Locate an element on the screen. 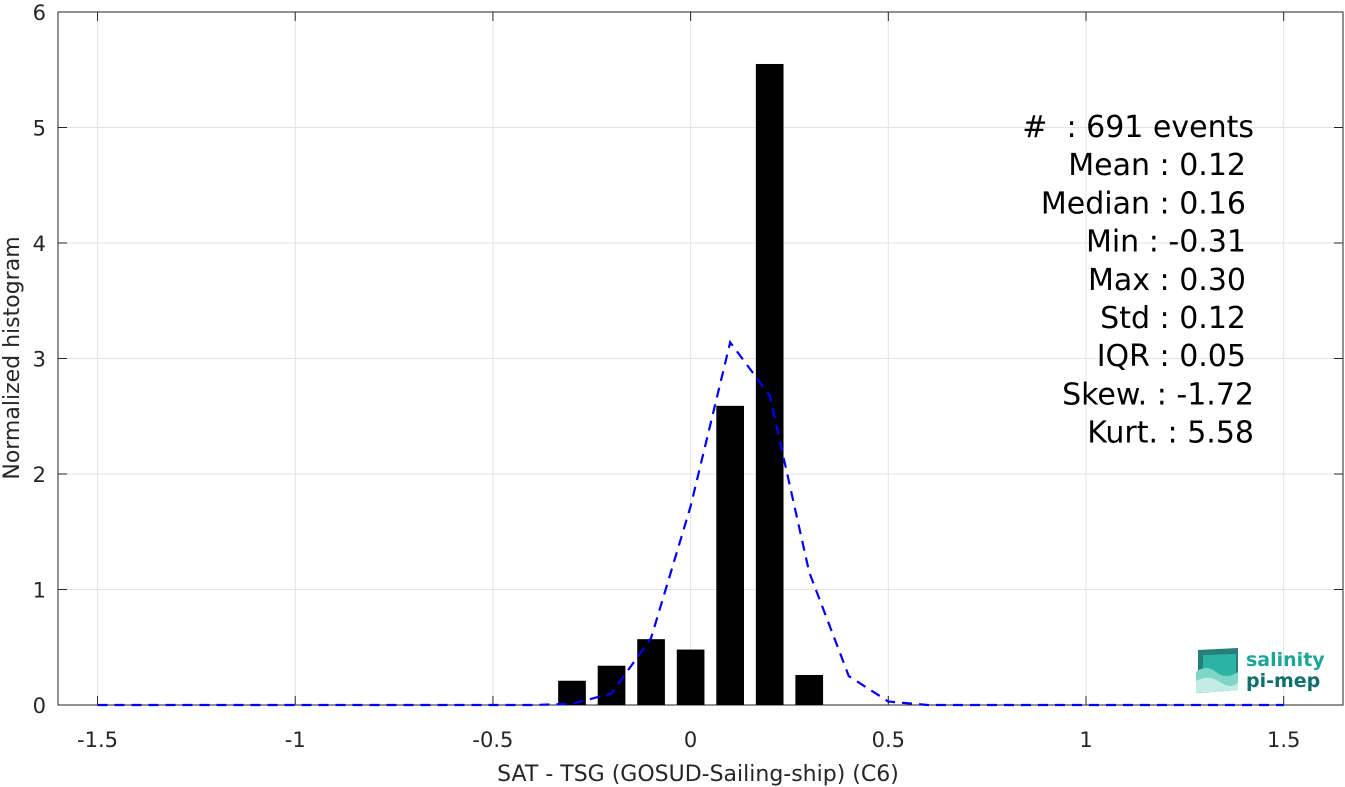  stat-line: Kurt. : 5.58 is located at coordinates (1170, 433).